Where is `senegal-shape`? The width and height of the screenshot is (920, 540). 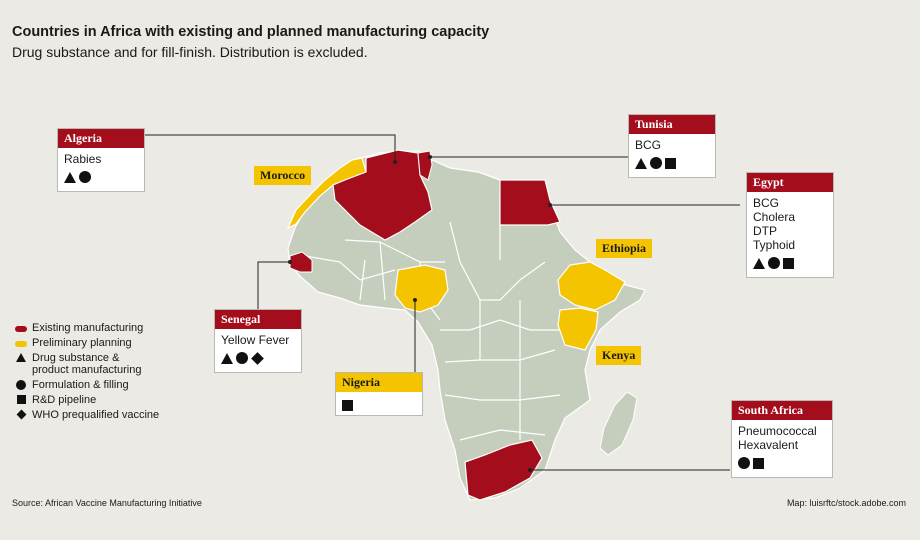 senegal-shape is located at coordinates (301, 262).